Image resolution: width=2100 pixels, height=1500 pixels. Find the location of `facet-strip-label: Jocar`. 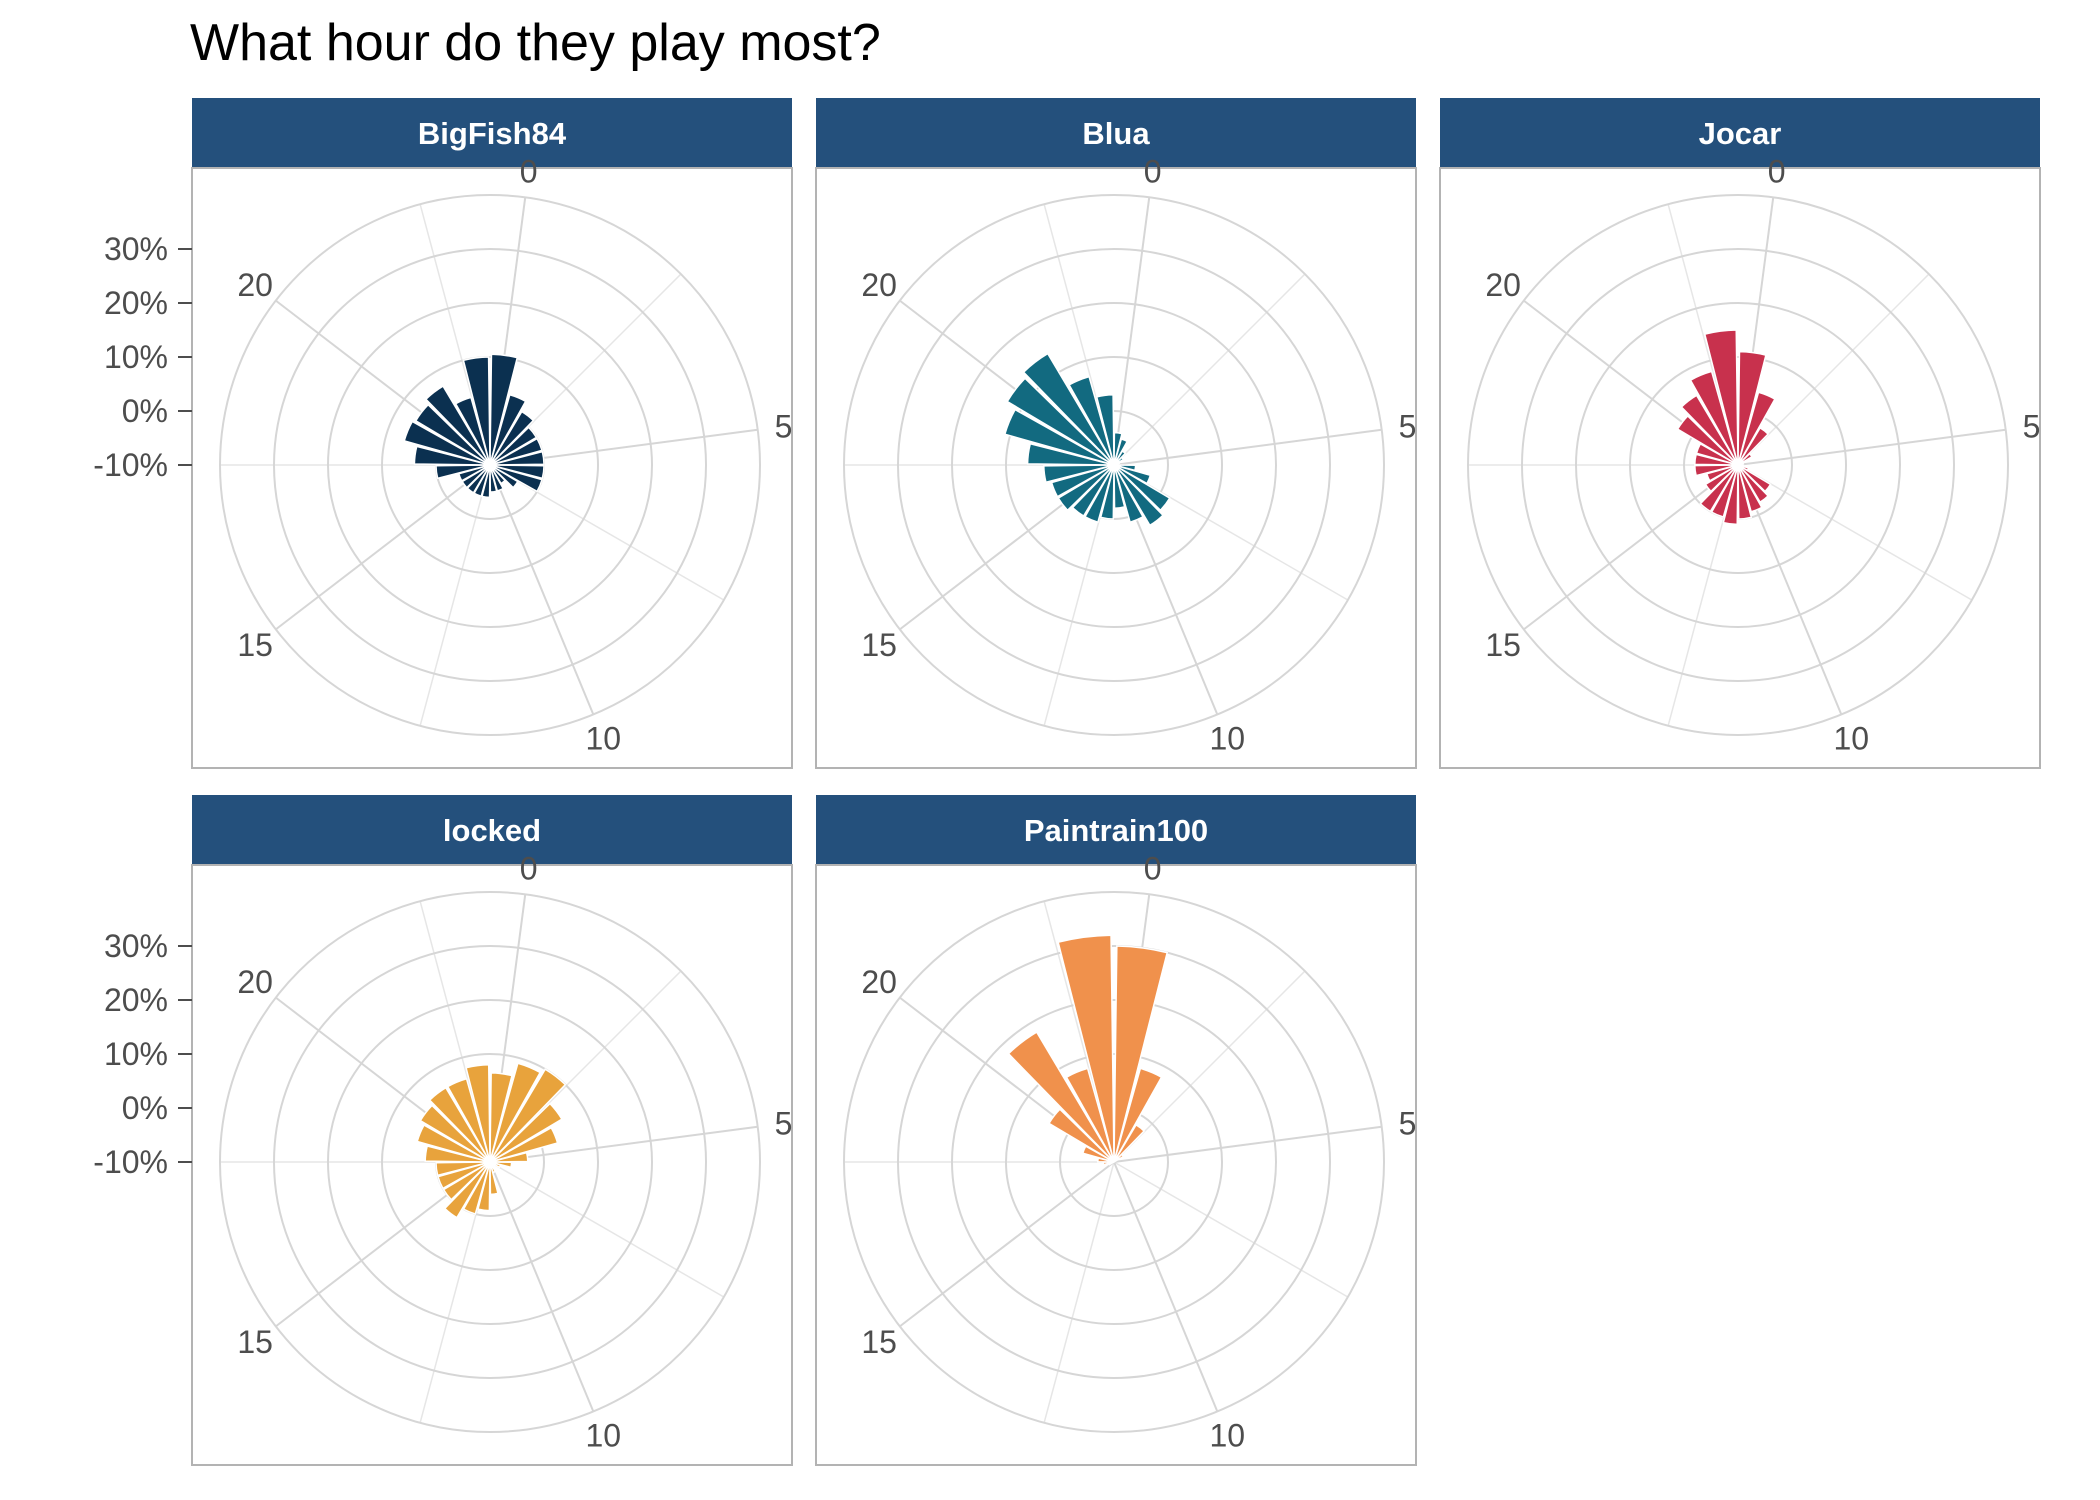

facet-strip-label: Jocar is located at coordinates (1740, 133).